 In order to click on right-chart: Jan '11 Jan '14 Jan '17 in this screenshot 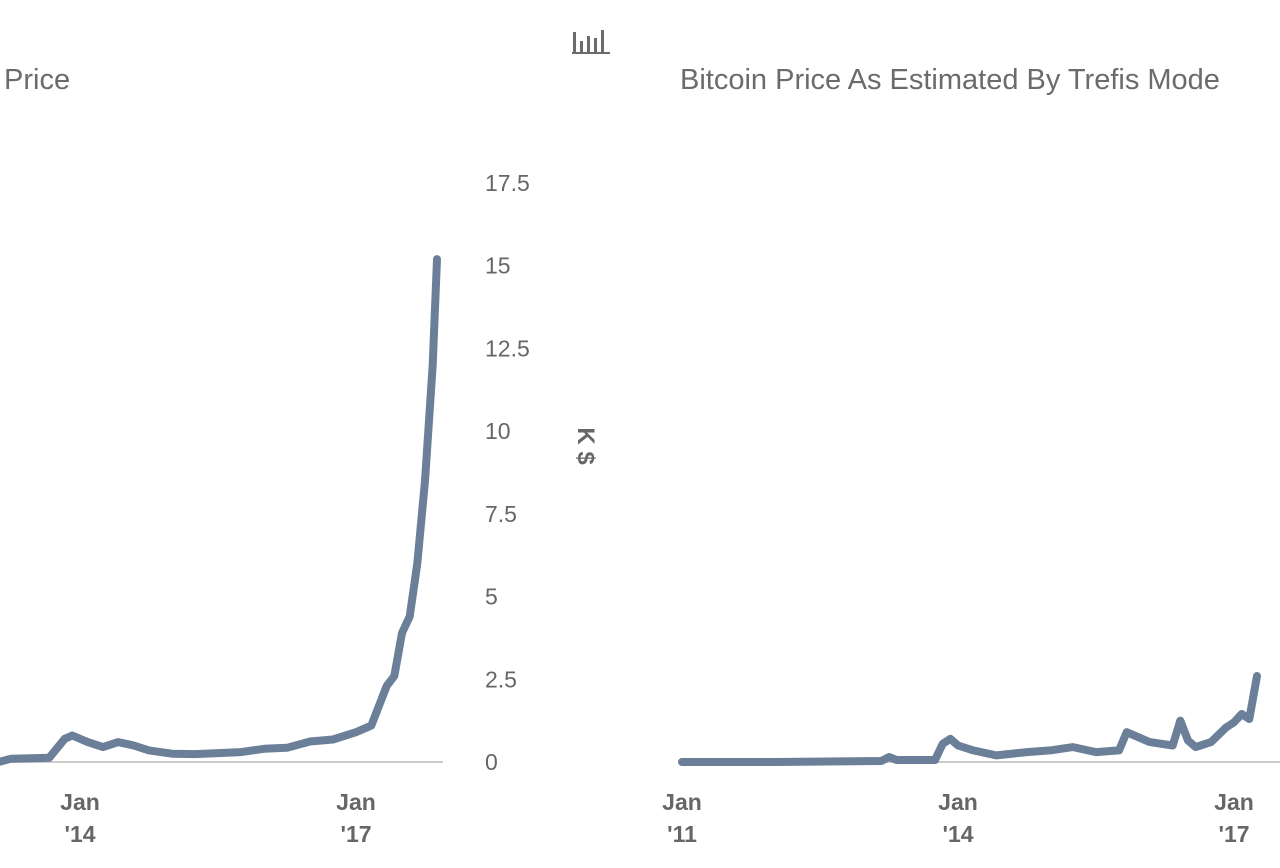, I will do `click(971, 759)`.